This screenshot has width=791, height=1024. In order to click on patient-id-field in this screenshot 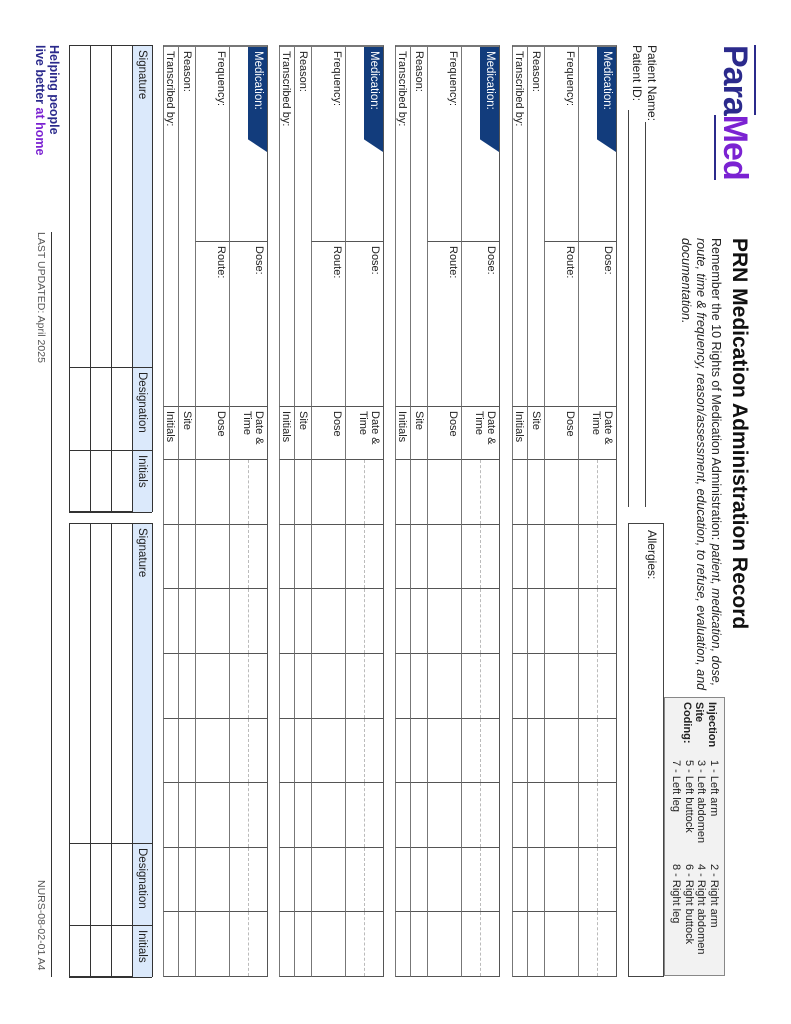, I will do `click(628, 308)`.